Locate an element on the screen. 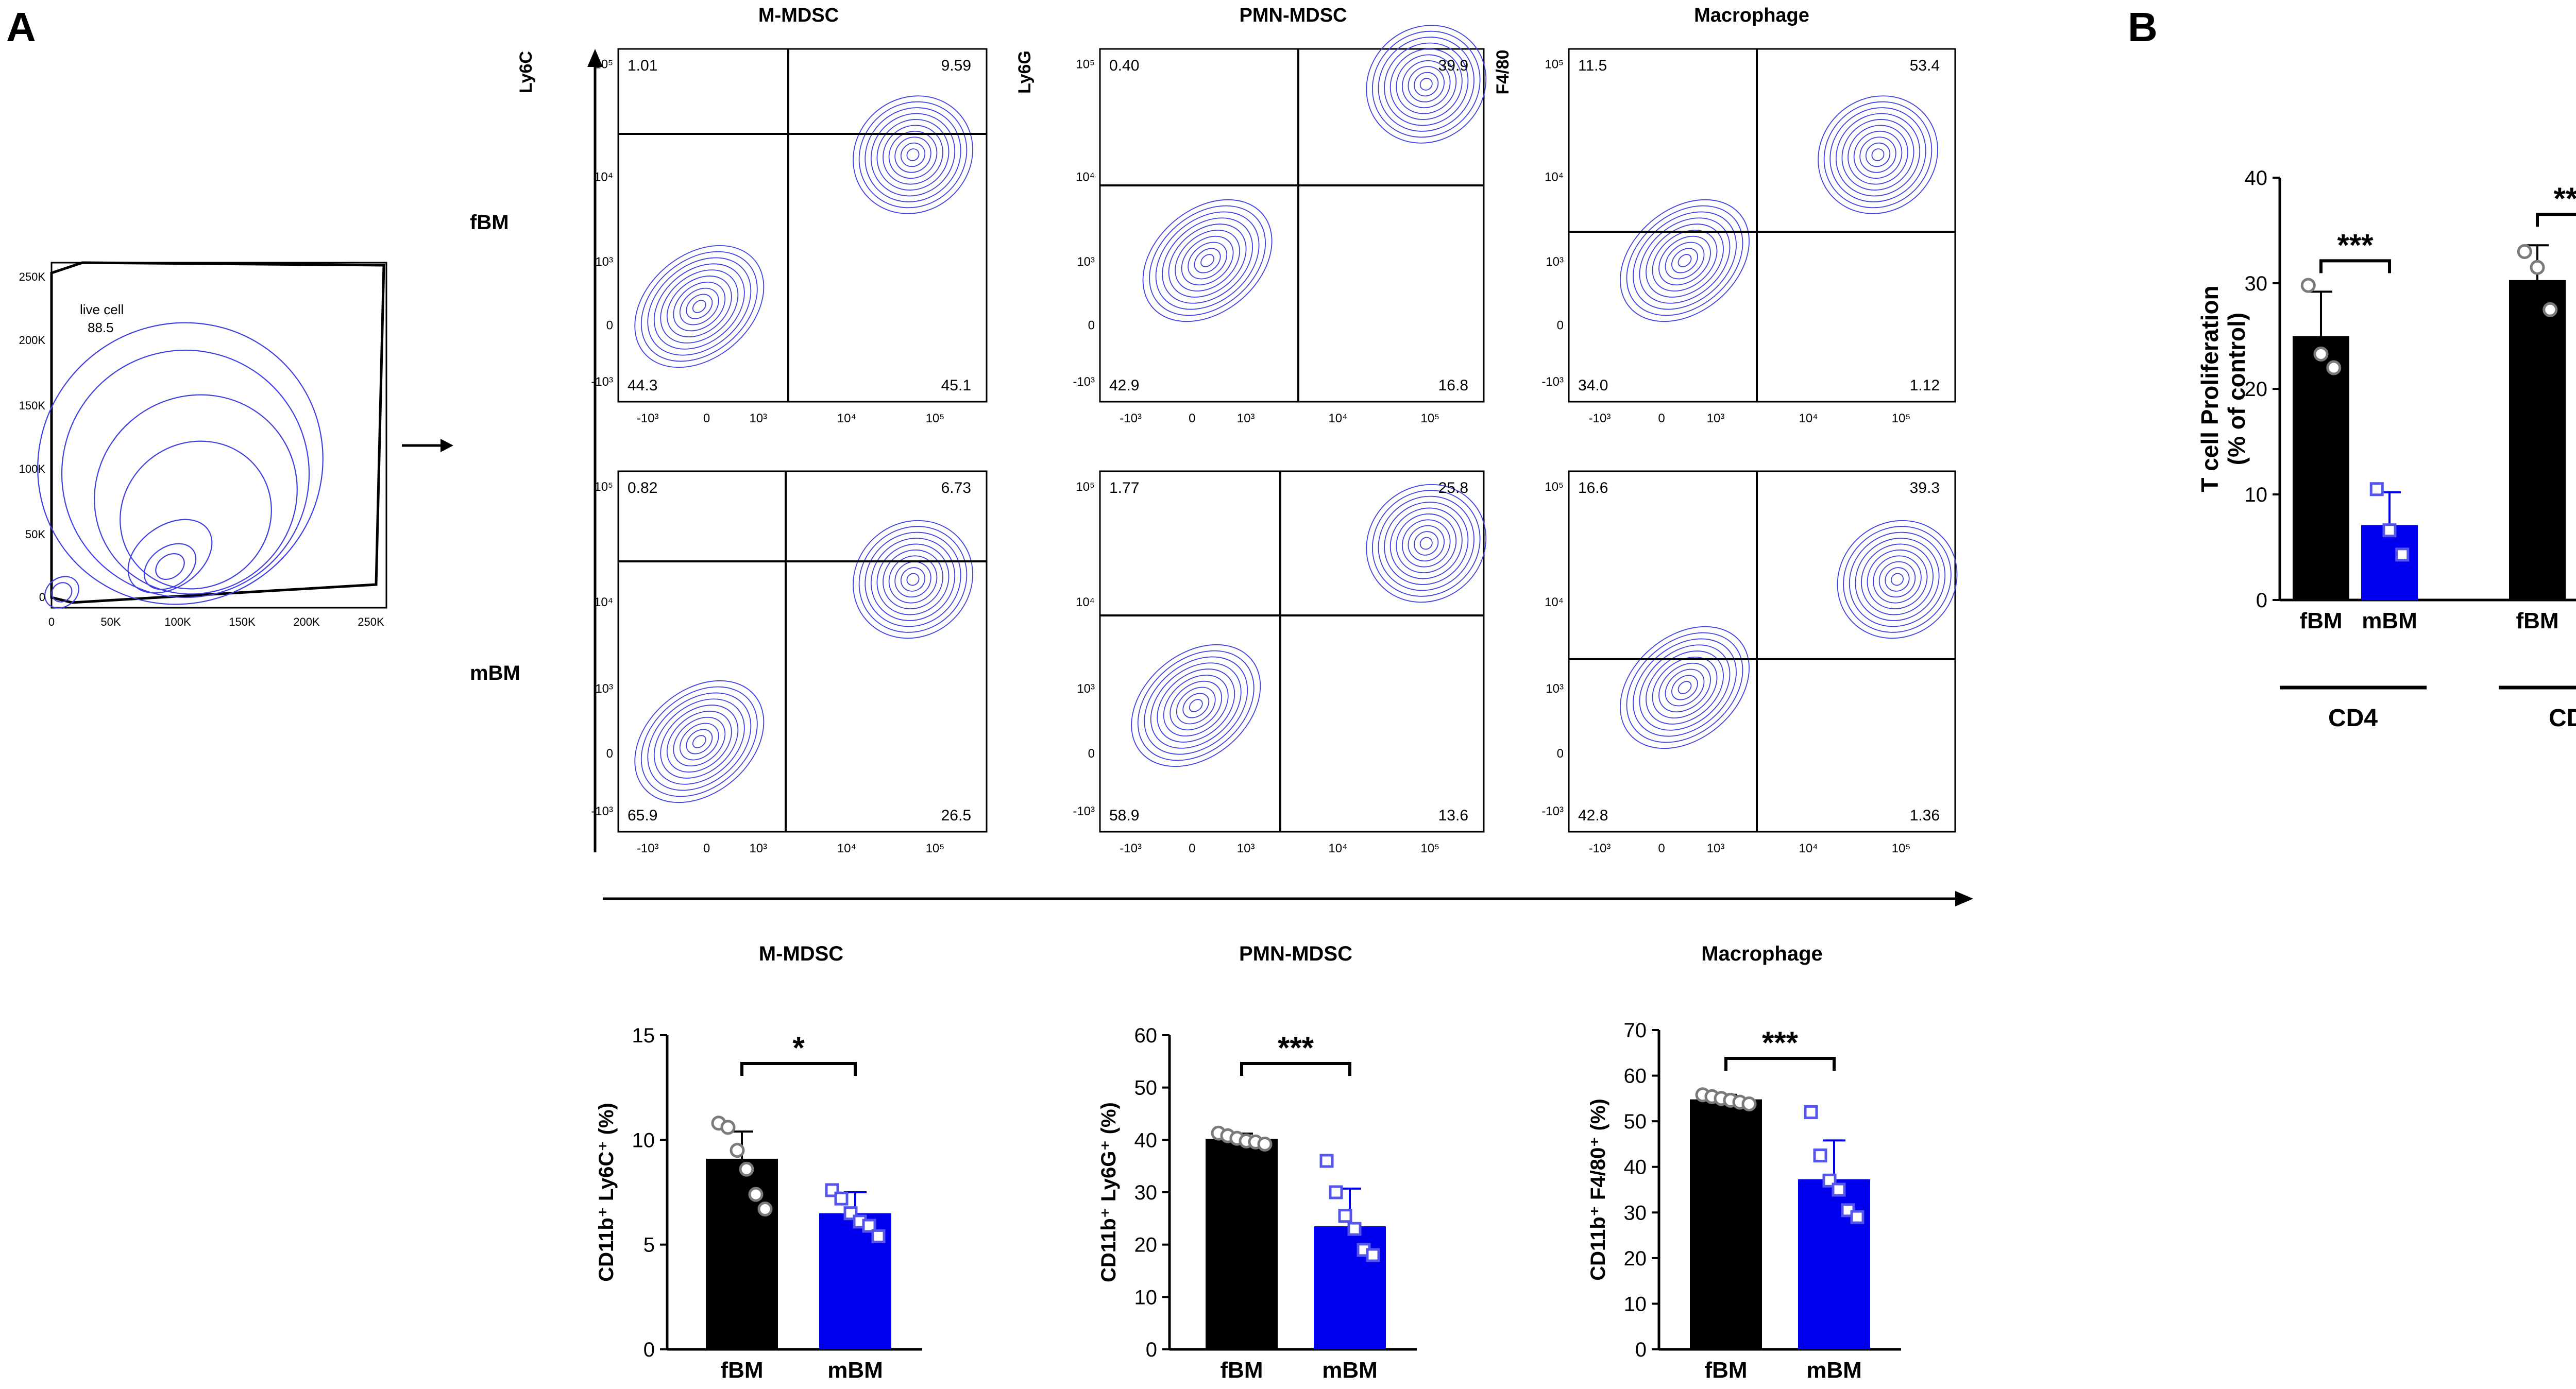 The width and height of the screenshot is (2576, 1389). flow-y-tick: 10³ is located at coordinates (1555, 689).